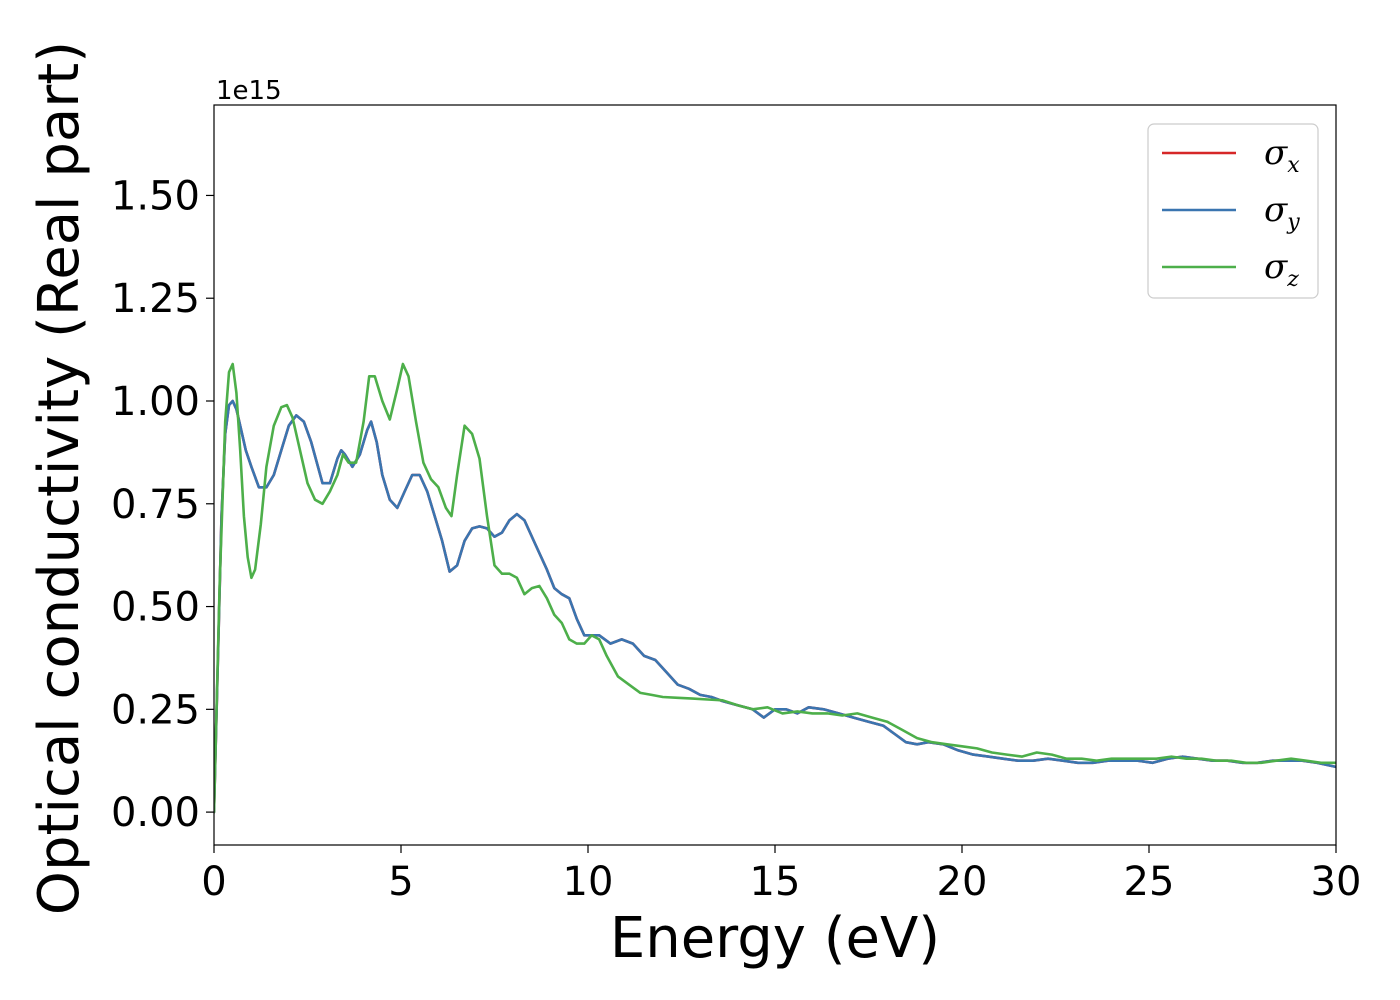  I want to click on y-tick-label: 0.50, so click(155, 608).